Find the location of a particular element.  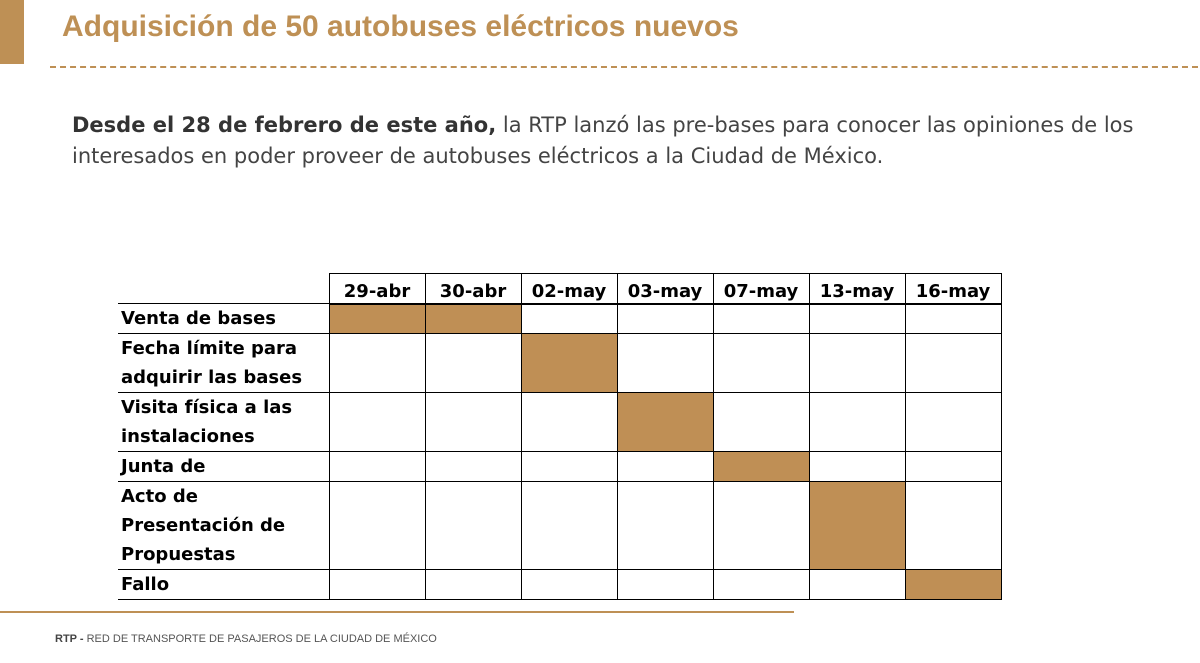

date-header: 13-may is located at coordinates (857, 289).